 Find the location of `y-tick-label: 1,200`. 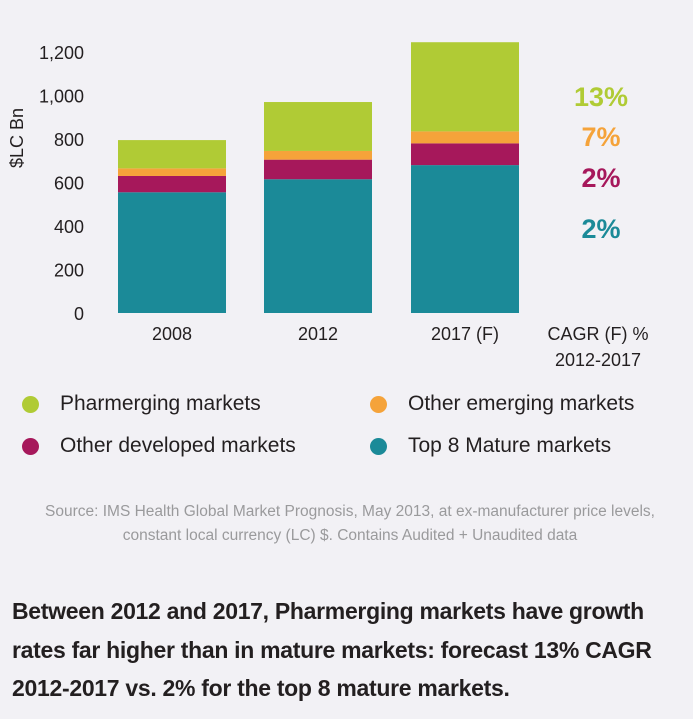

y-tick-label: 1,200 is located at coordinates (61, 53).